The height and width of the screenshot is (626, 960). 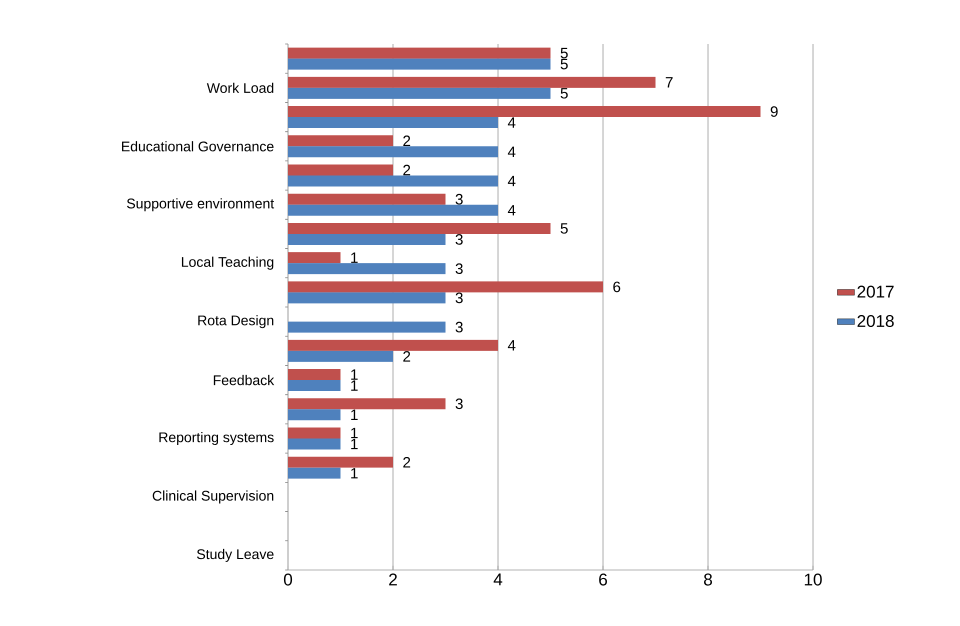 I want to click on legend-label: 2018, so click(x=876, y=321).